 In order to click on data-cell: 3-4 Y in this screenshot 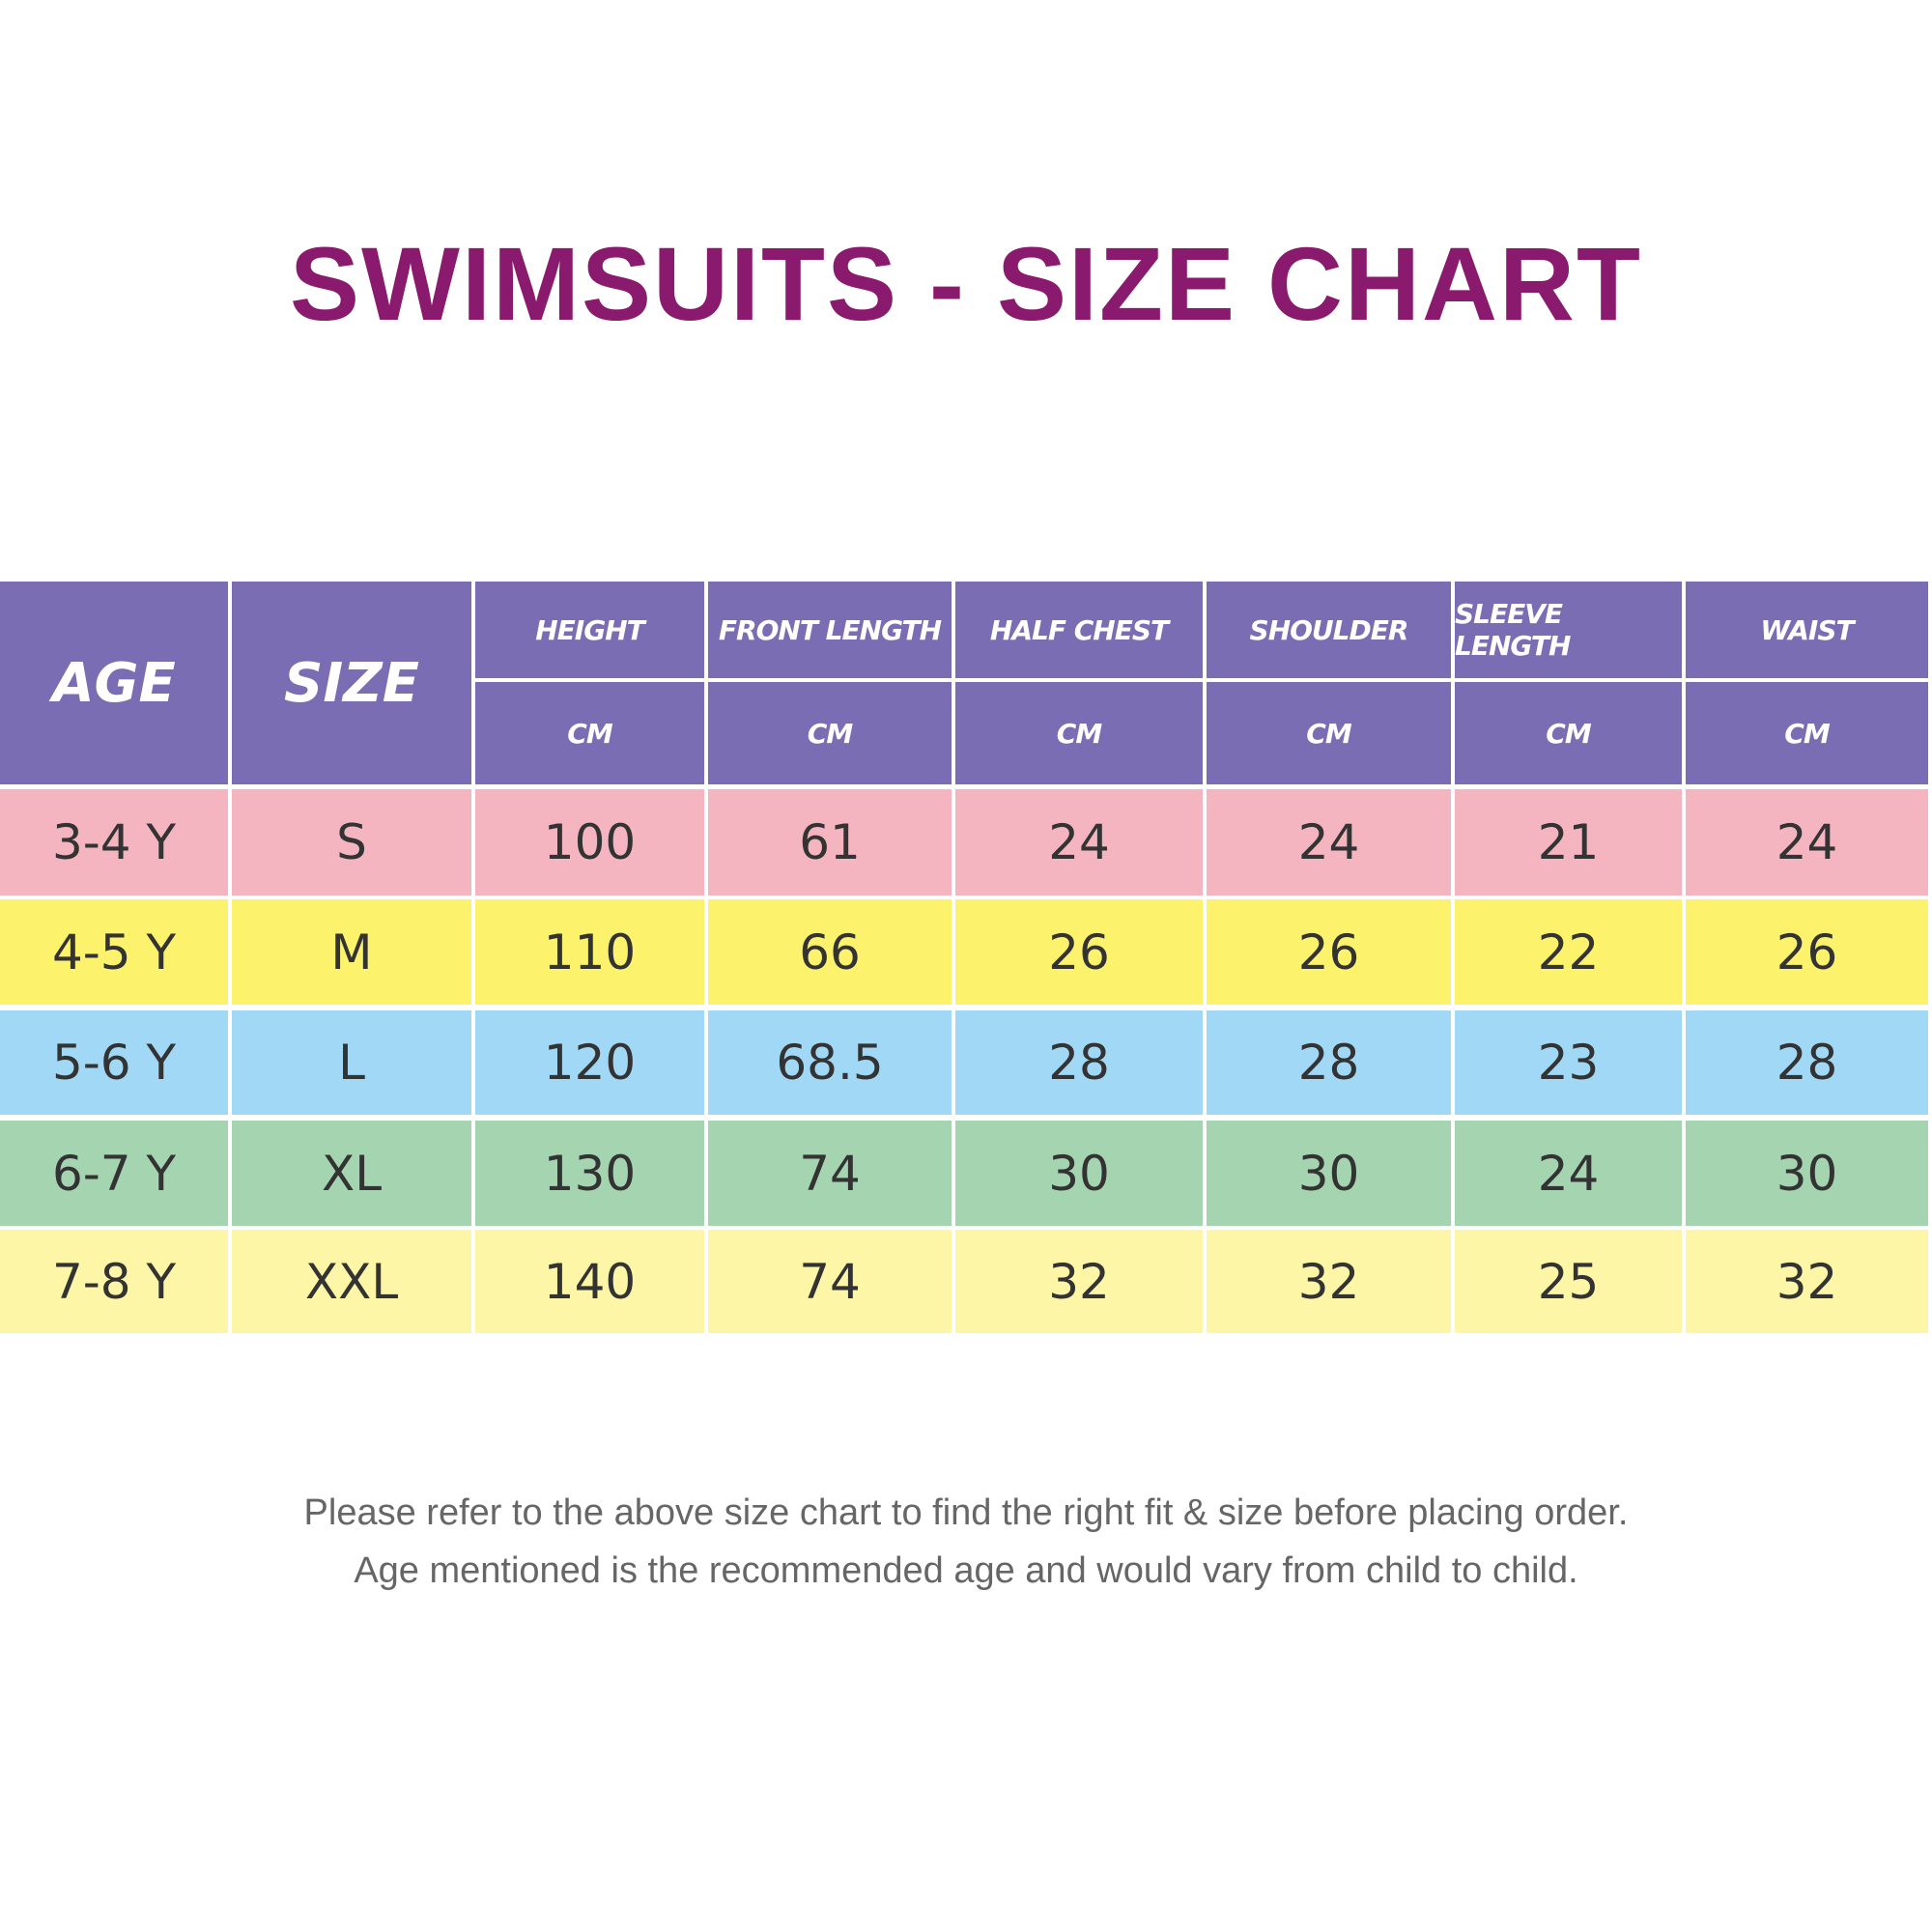, I will do `click(114, 842)`.